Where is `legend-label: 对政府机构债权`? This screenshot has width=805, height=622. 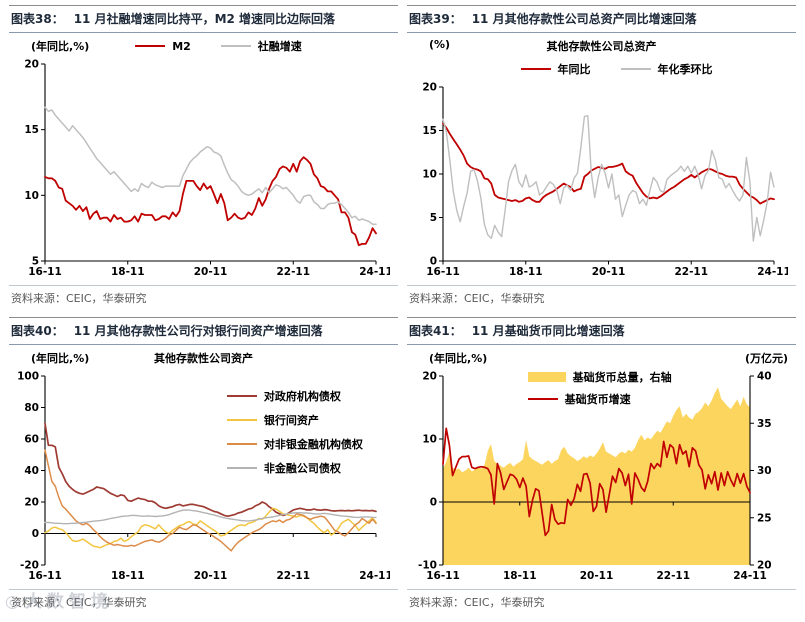
legend-label: 对政府机构债权 is located at coordinates (302, 396).